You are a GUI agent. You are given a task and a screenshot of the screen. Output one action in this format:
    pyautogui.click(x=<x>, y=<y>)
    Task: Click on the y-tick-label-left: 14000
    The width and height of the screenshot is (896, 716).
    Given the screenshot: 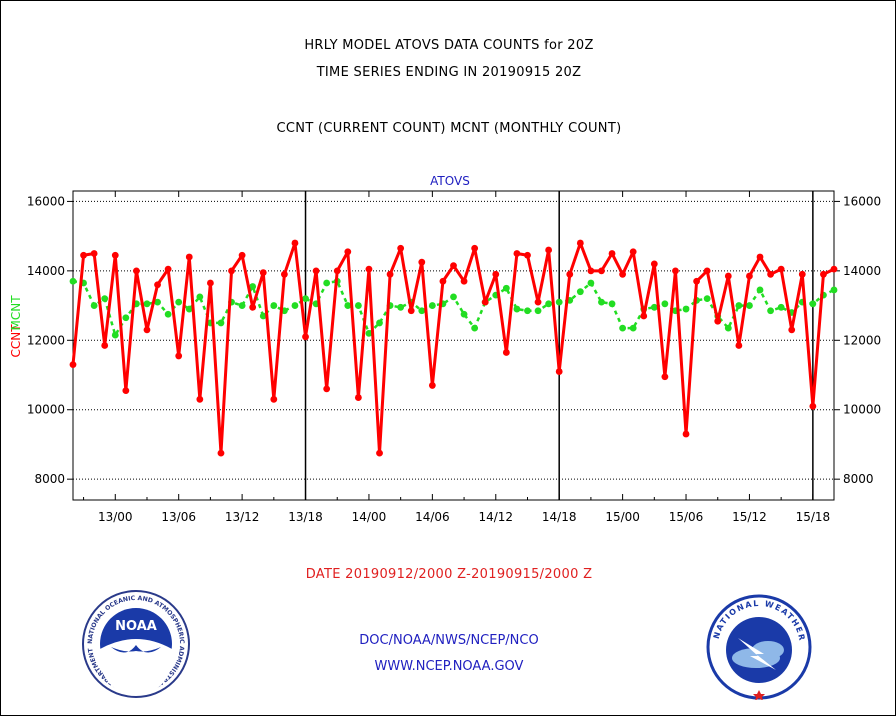 What is the action you would take?
    pyautogui.click(x=46, y=271)
    